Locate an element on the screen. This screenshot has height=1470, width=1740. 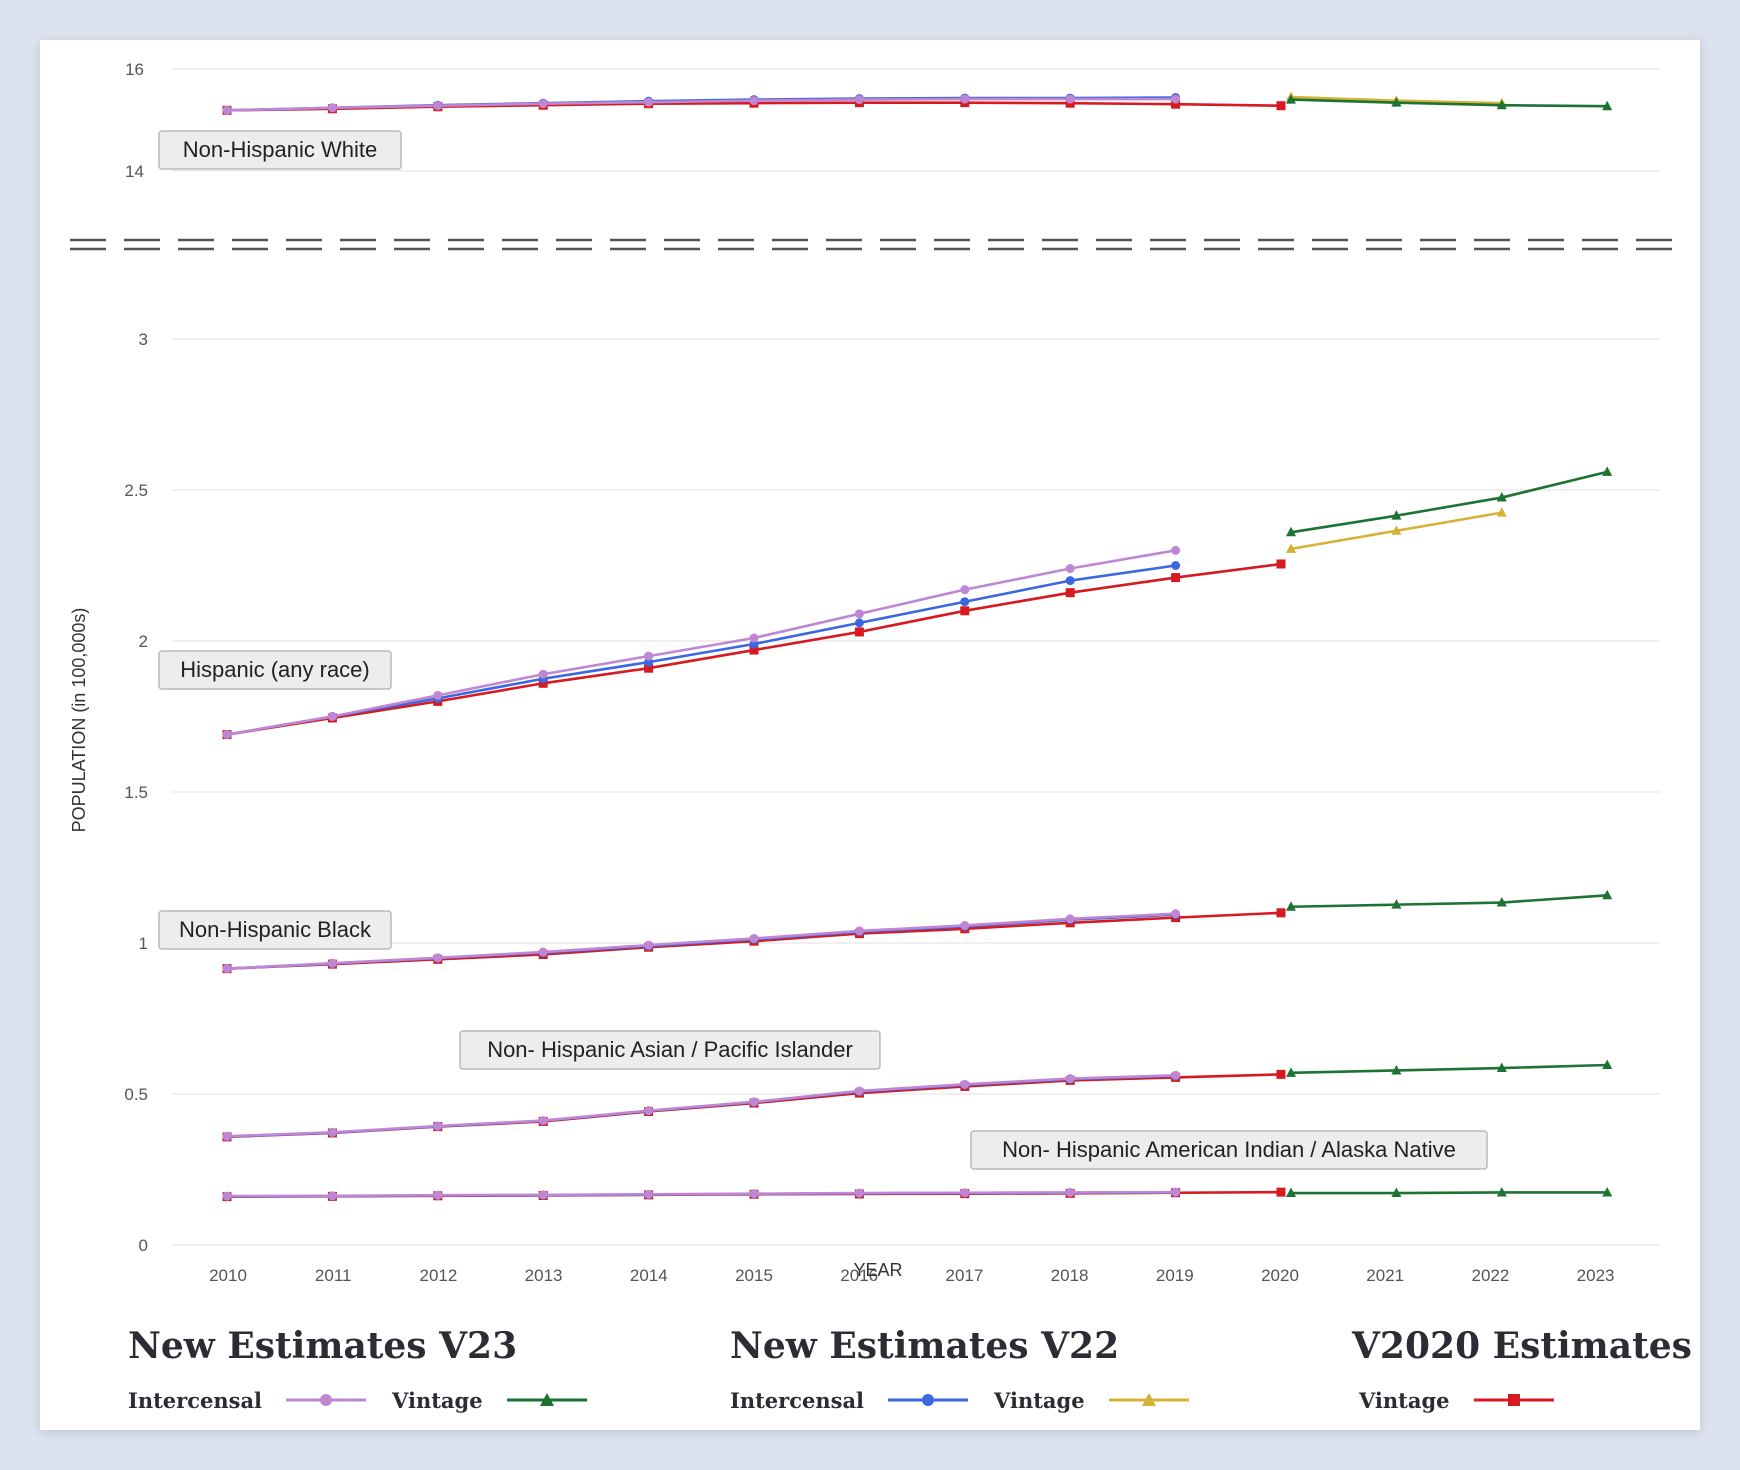
y-tick-label: 2.5 is located at coordinates (136, 490).